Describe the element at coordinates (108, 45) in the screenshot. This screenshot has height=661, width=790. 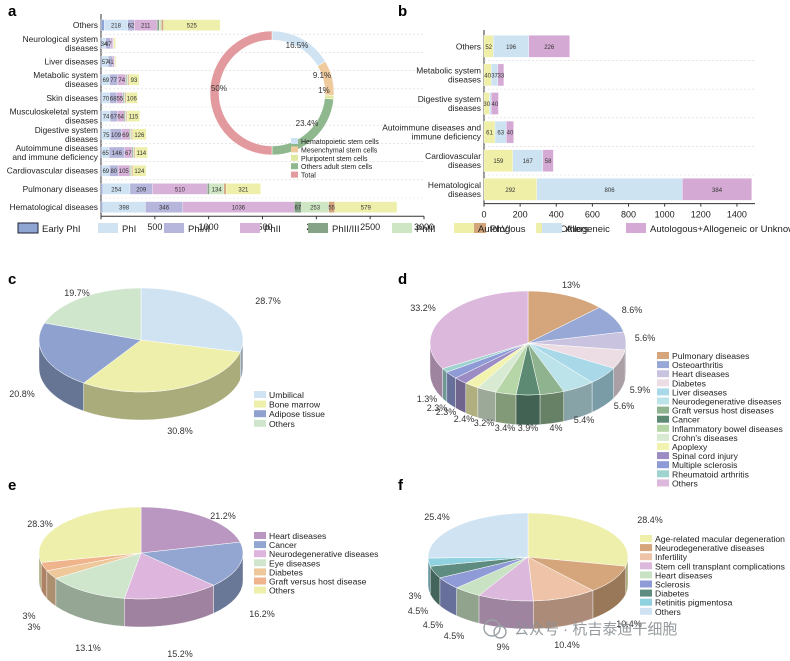
I see `bar-value-label: 47` at that location.